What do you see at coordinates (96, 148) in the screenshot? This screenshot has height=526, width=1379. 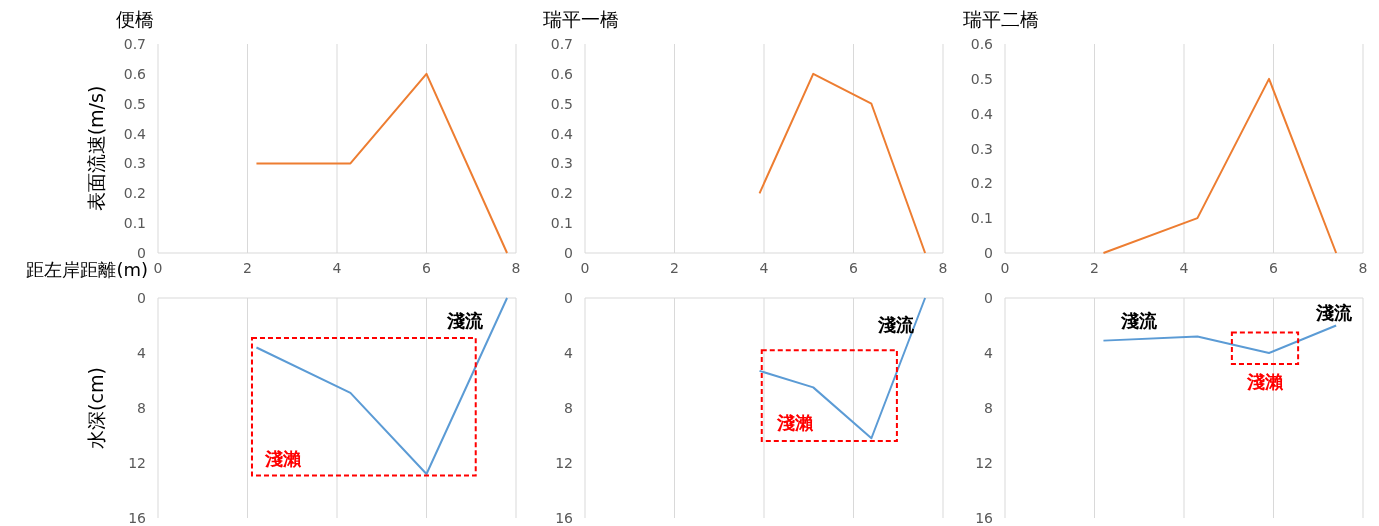 I see `y-axis-title: 表面流速(m/s)` at bounding box center [96, 148].